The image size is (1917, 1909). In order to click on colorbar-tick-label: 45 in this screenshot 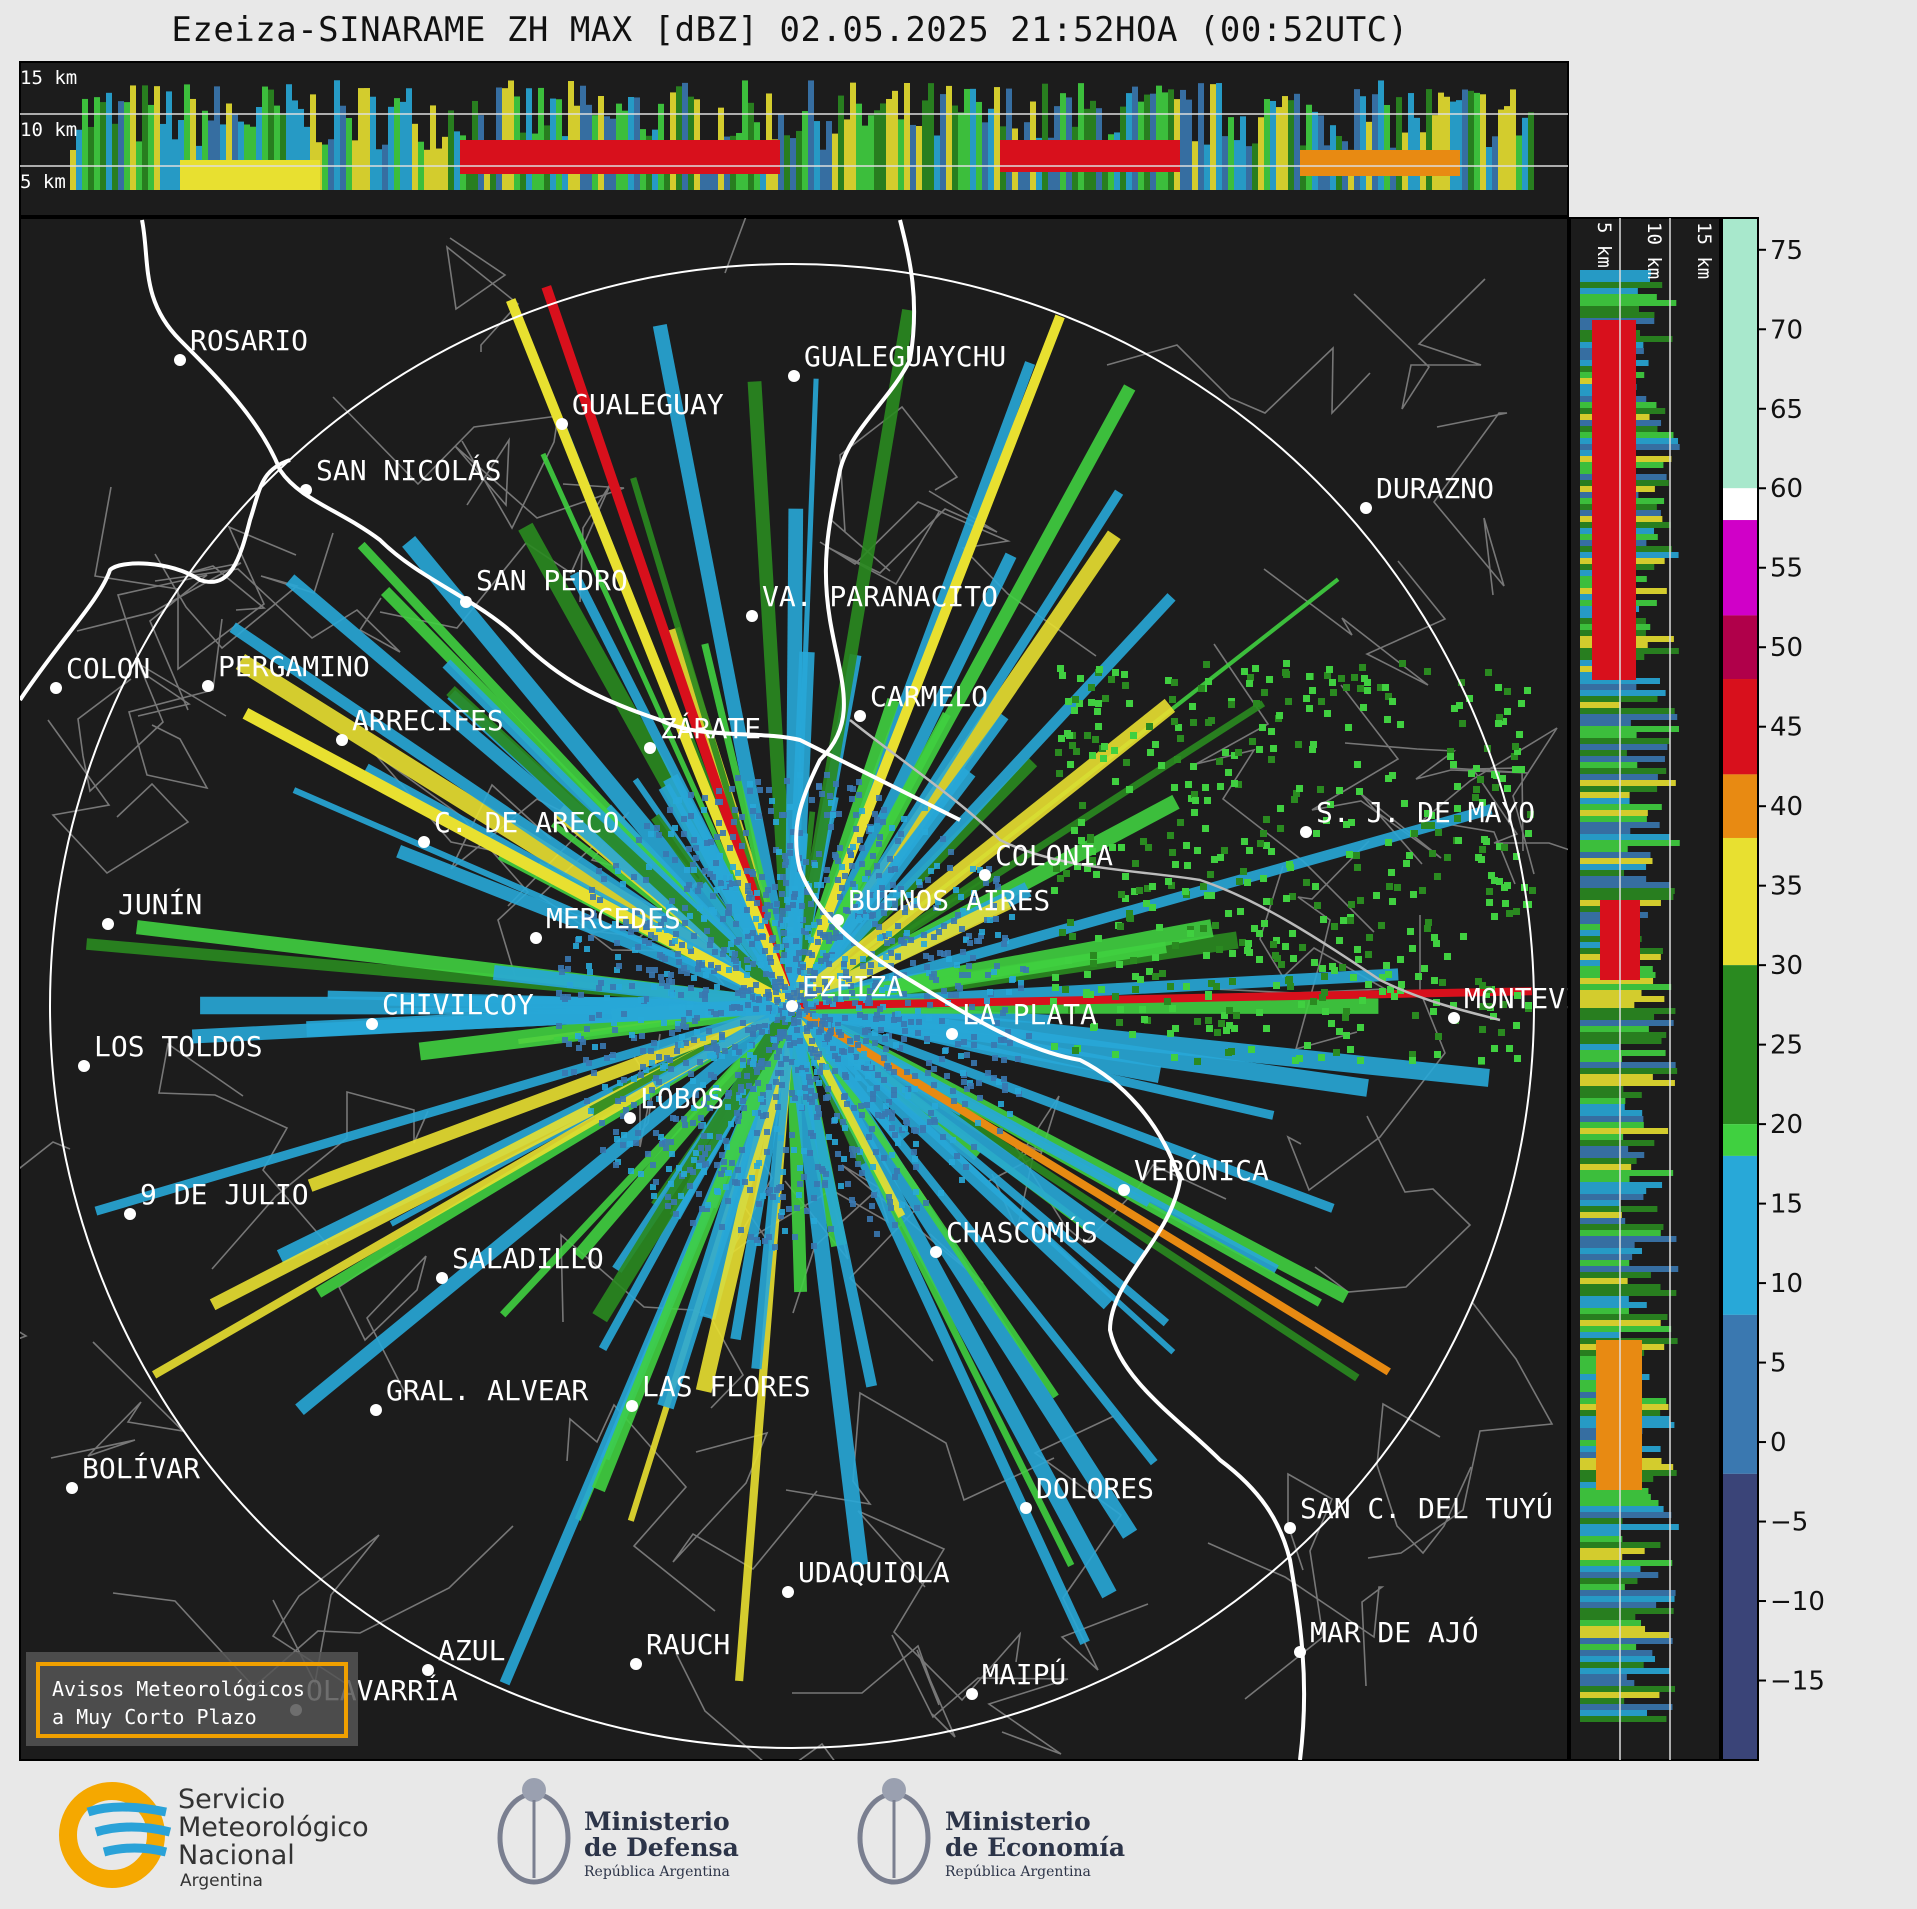, I will do `click(1786, 728)`.